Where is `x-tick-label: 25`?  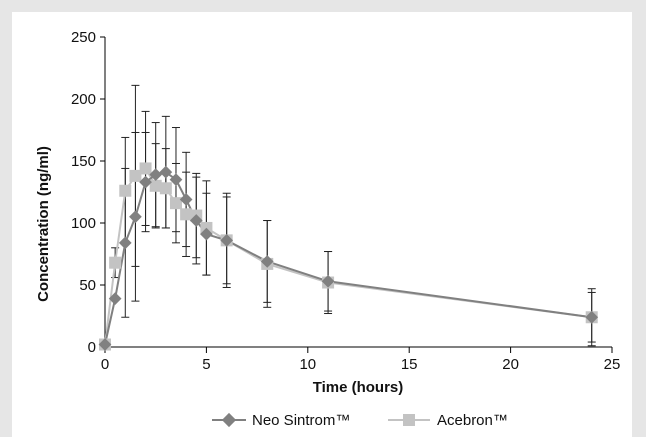 x-tick-label: 25 is located at coordinates (612, 364).